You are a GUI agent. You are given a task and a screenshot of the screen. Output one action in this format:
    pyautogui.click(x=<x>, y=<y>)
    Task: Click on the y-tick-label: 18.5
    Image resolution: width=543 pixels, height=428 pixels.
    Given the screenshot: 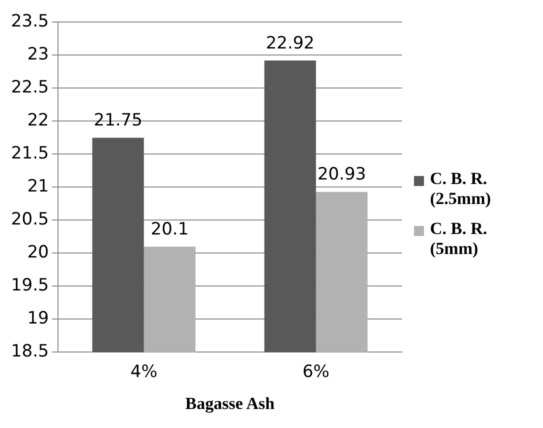 What is the action you would take?
    pyautogui.click(x=29, y=352)
    